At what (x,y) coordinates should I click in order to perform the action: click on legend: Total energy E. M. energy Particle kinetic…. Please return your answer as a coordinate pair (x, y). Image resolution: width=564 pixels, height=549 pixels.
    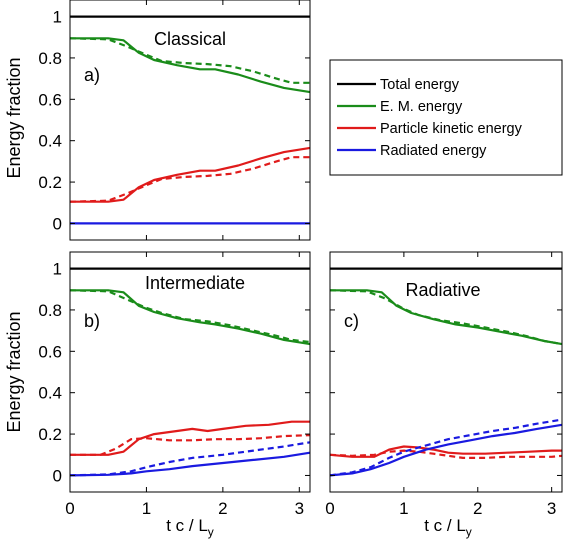
    Looking at the image, I should click on (446, 117).